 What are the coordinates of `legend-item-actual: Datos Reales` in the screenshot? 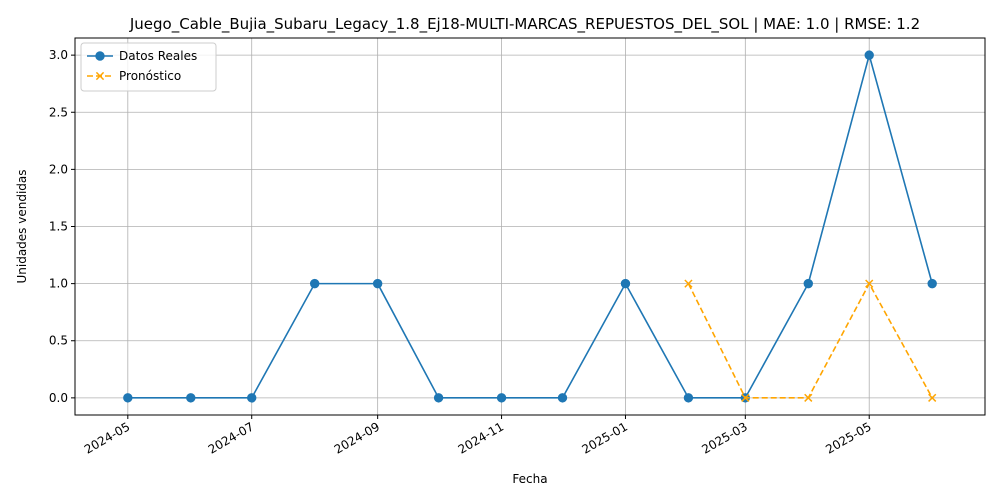 It's located at (142, 56).